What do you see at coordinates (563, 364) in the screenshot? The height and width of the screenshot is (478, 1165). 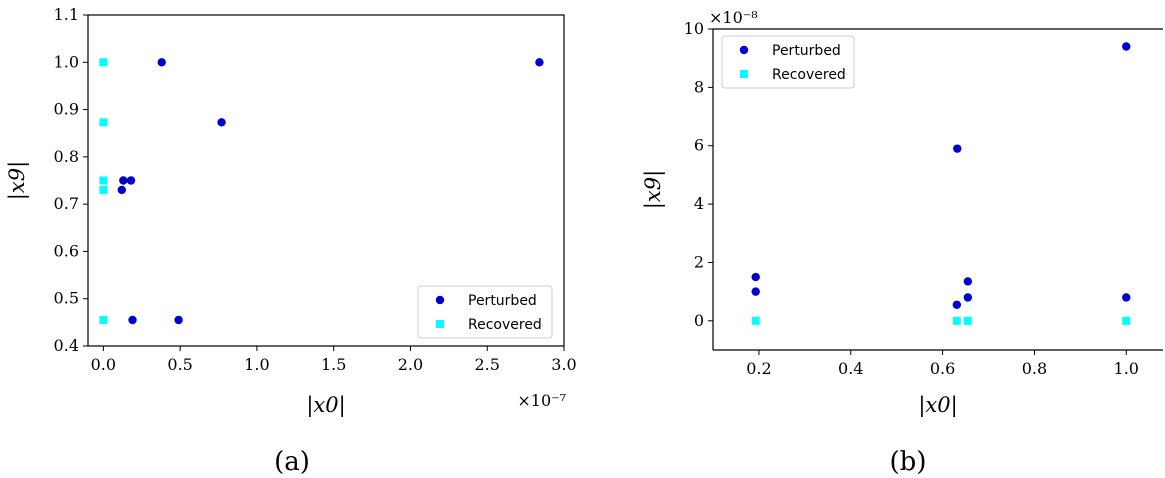 I see `x-tick-label: 3.0` at bounding box center [563, 364].